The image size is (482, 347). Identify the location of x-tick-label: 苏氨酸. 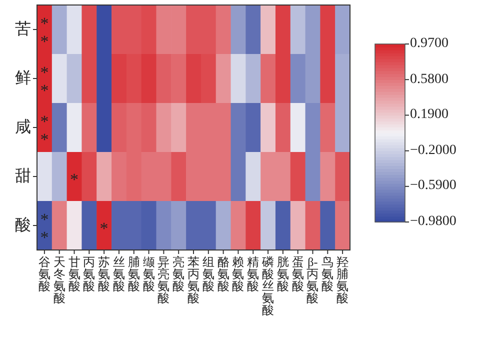
(104, 274).